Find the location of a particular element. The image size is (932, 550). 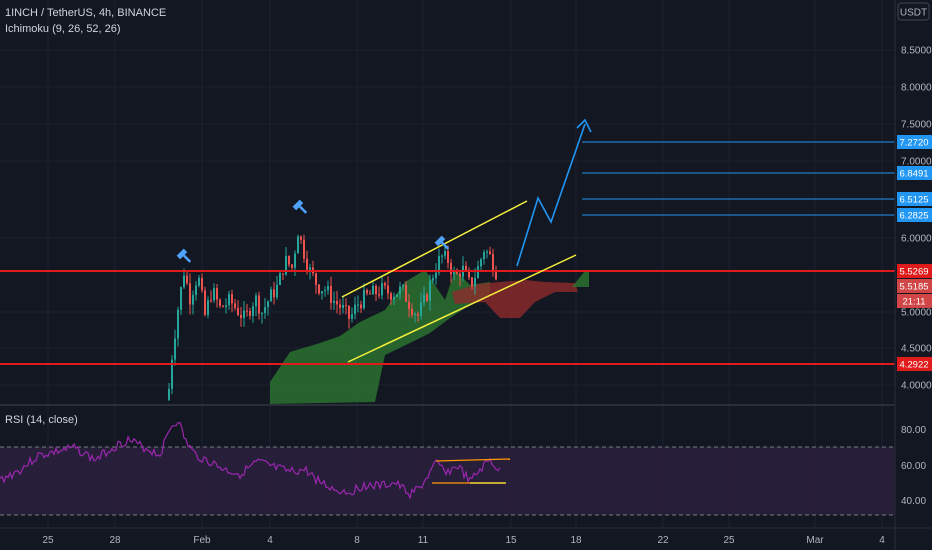

indicator-label: Ichimoku (9, 26, 52, 26) is located at coordinates (63, 29).